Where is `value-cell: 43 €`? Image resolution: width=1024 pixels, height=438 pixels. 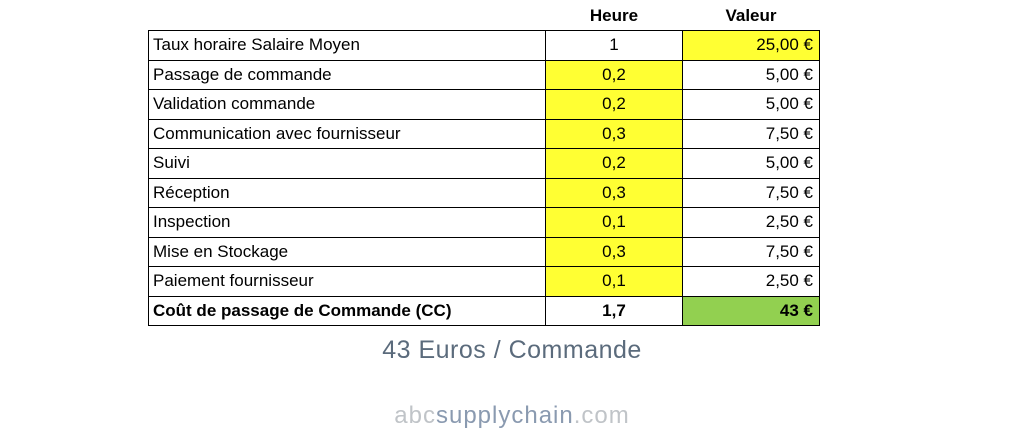 value-cell: 43 € is located at coordinates (751, 310).